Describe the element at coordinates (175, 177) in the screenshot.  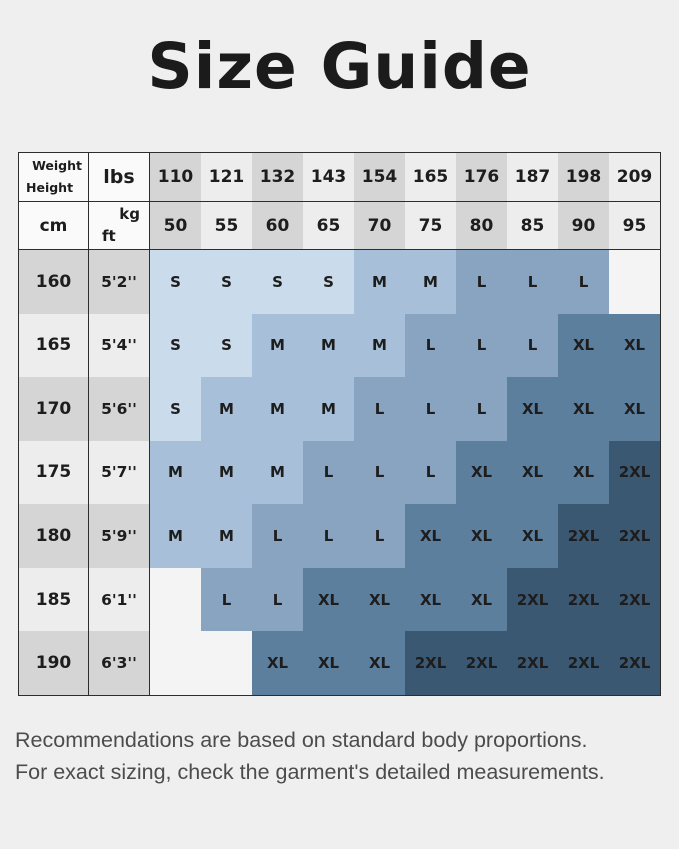
I see `weight-lbs-header-cell: 110` at that location.